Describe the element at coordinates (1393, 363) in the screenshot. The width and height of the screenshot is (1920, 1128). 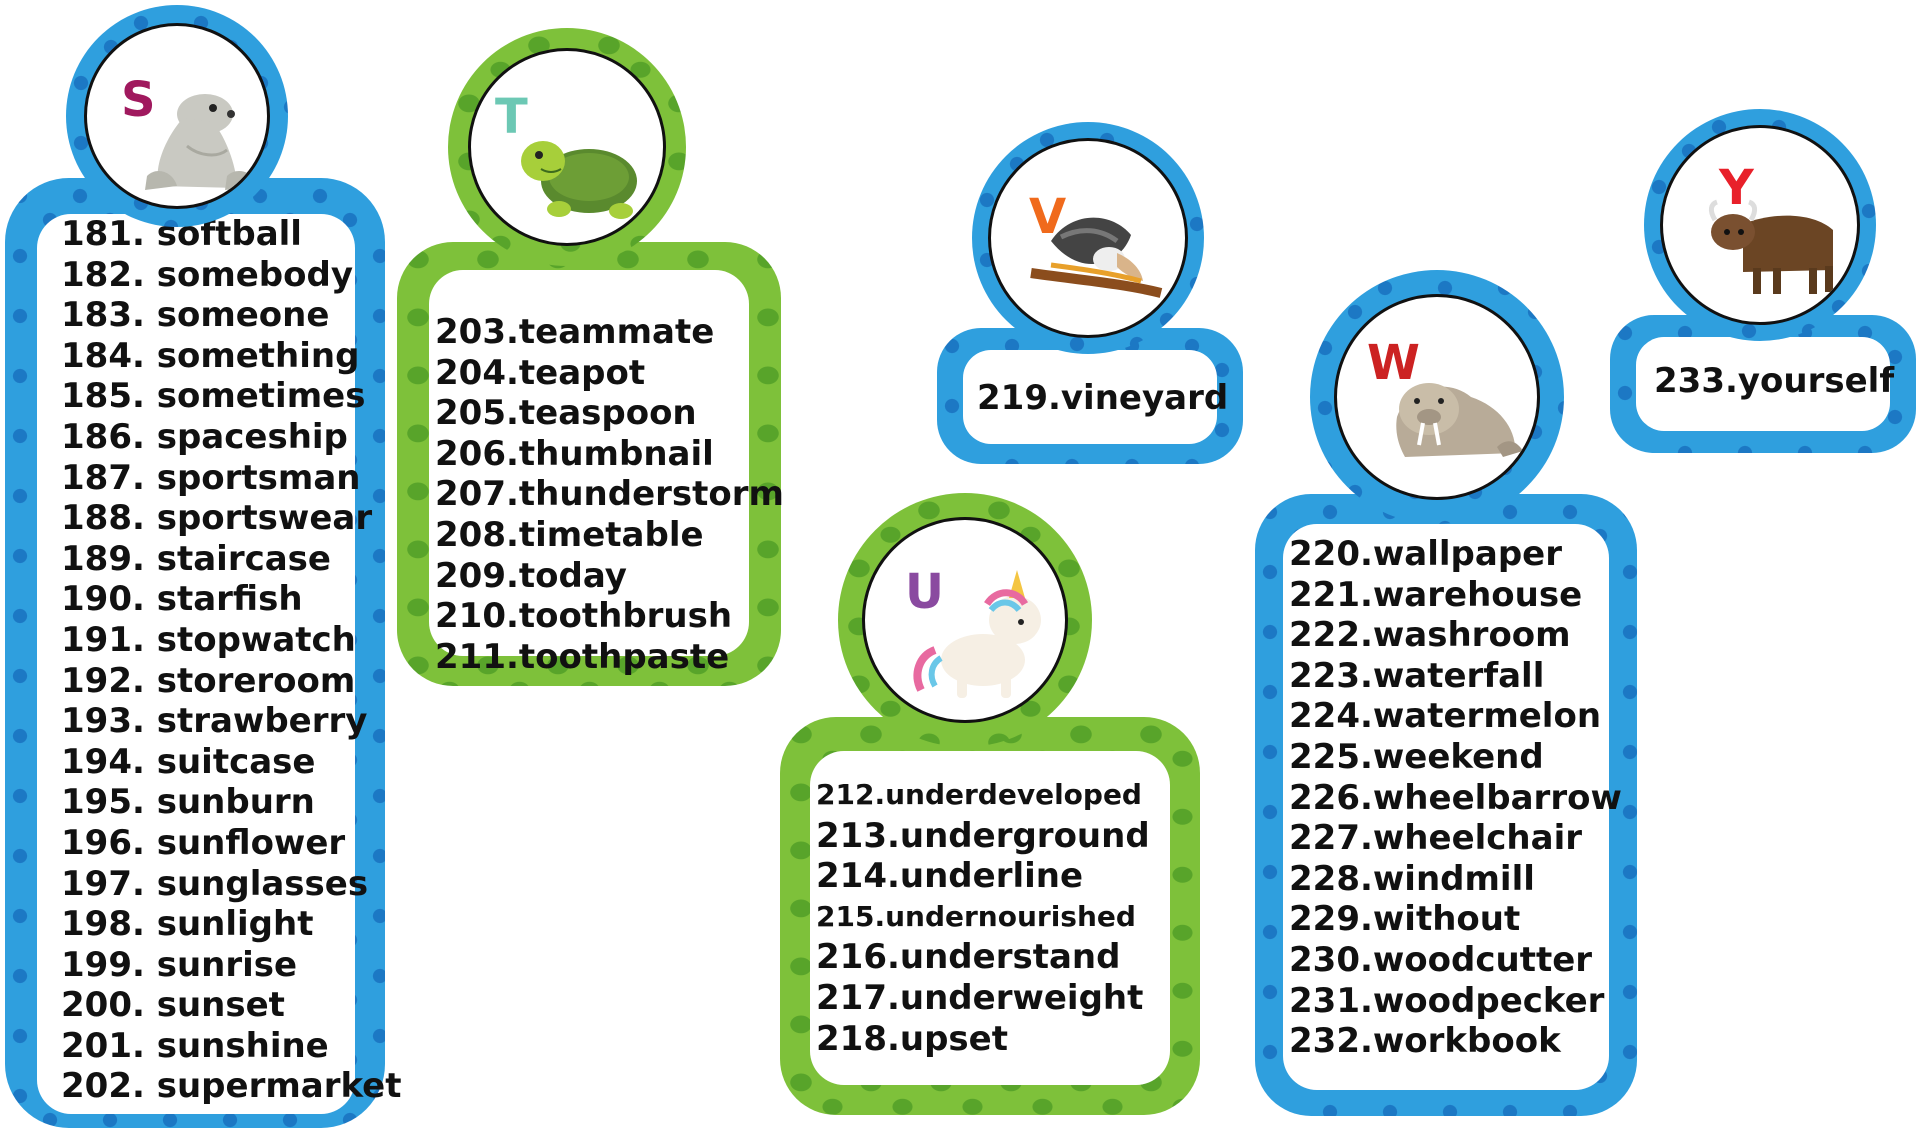
I see `letter-w: W` at that location.